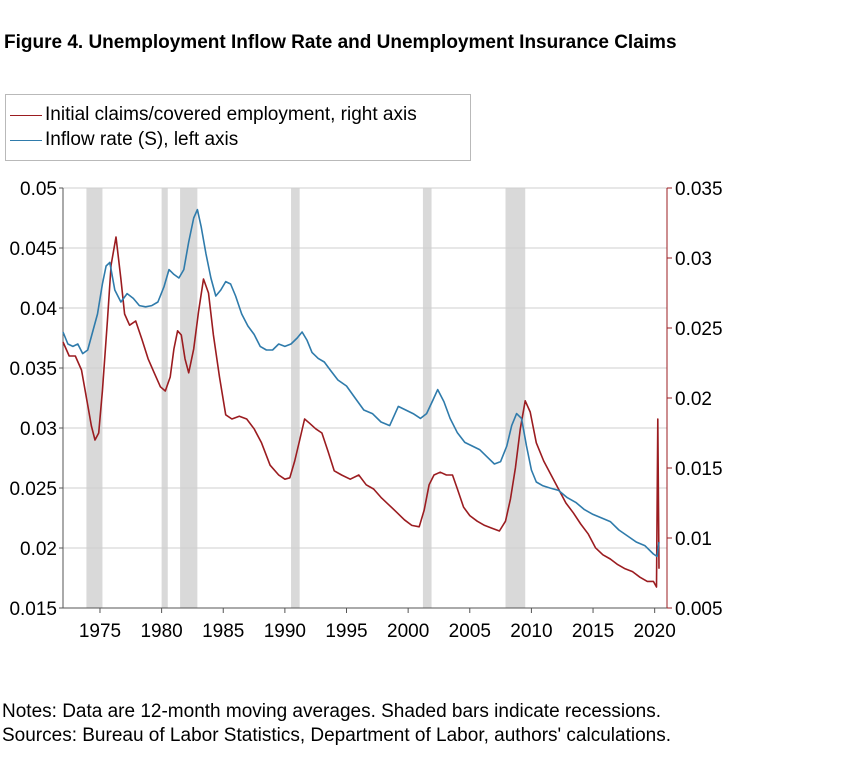 This screenshot has width=850, height=773. What do you see at coordinates (693, 399) in the screenshot?
I see `right-tick-label: 0.02` at bounding box center [693, 399].